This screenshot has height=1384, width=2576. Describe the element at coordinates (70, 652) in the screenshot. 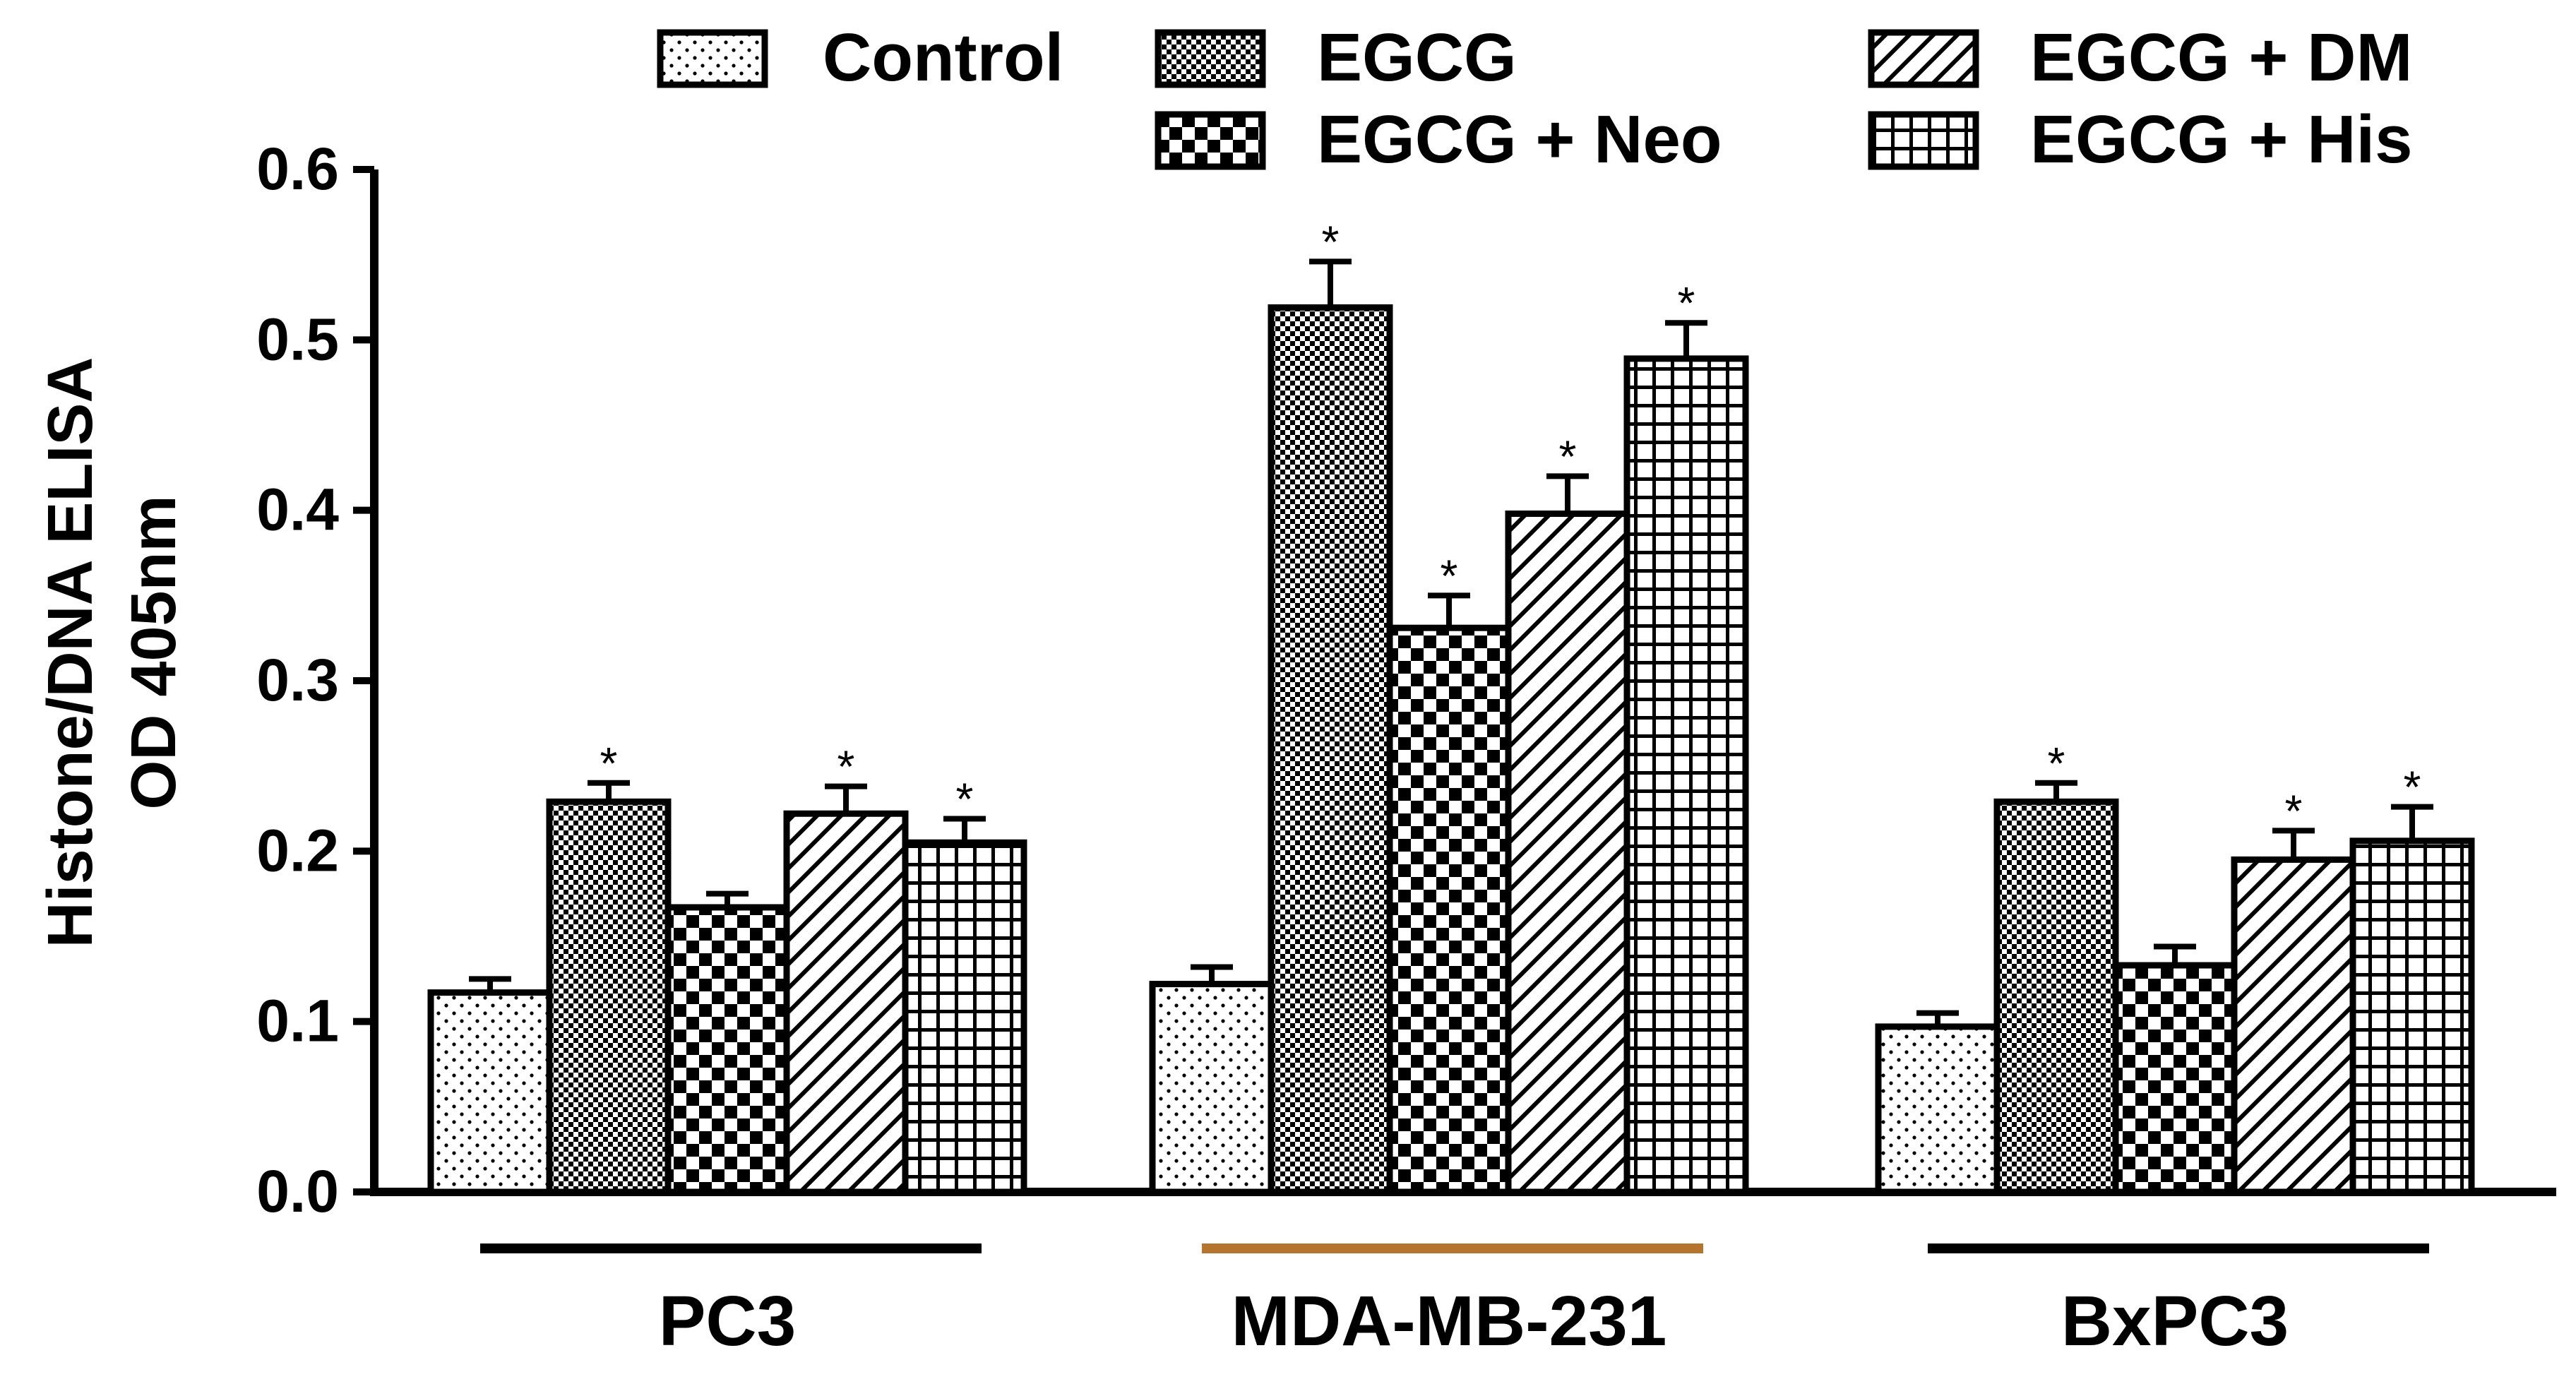

I see `y-axis-label: Histone/DNA ELISA` at that location.